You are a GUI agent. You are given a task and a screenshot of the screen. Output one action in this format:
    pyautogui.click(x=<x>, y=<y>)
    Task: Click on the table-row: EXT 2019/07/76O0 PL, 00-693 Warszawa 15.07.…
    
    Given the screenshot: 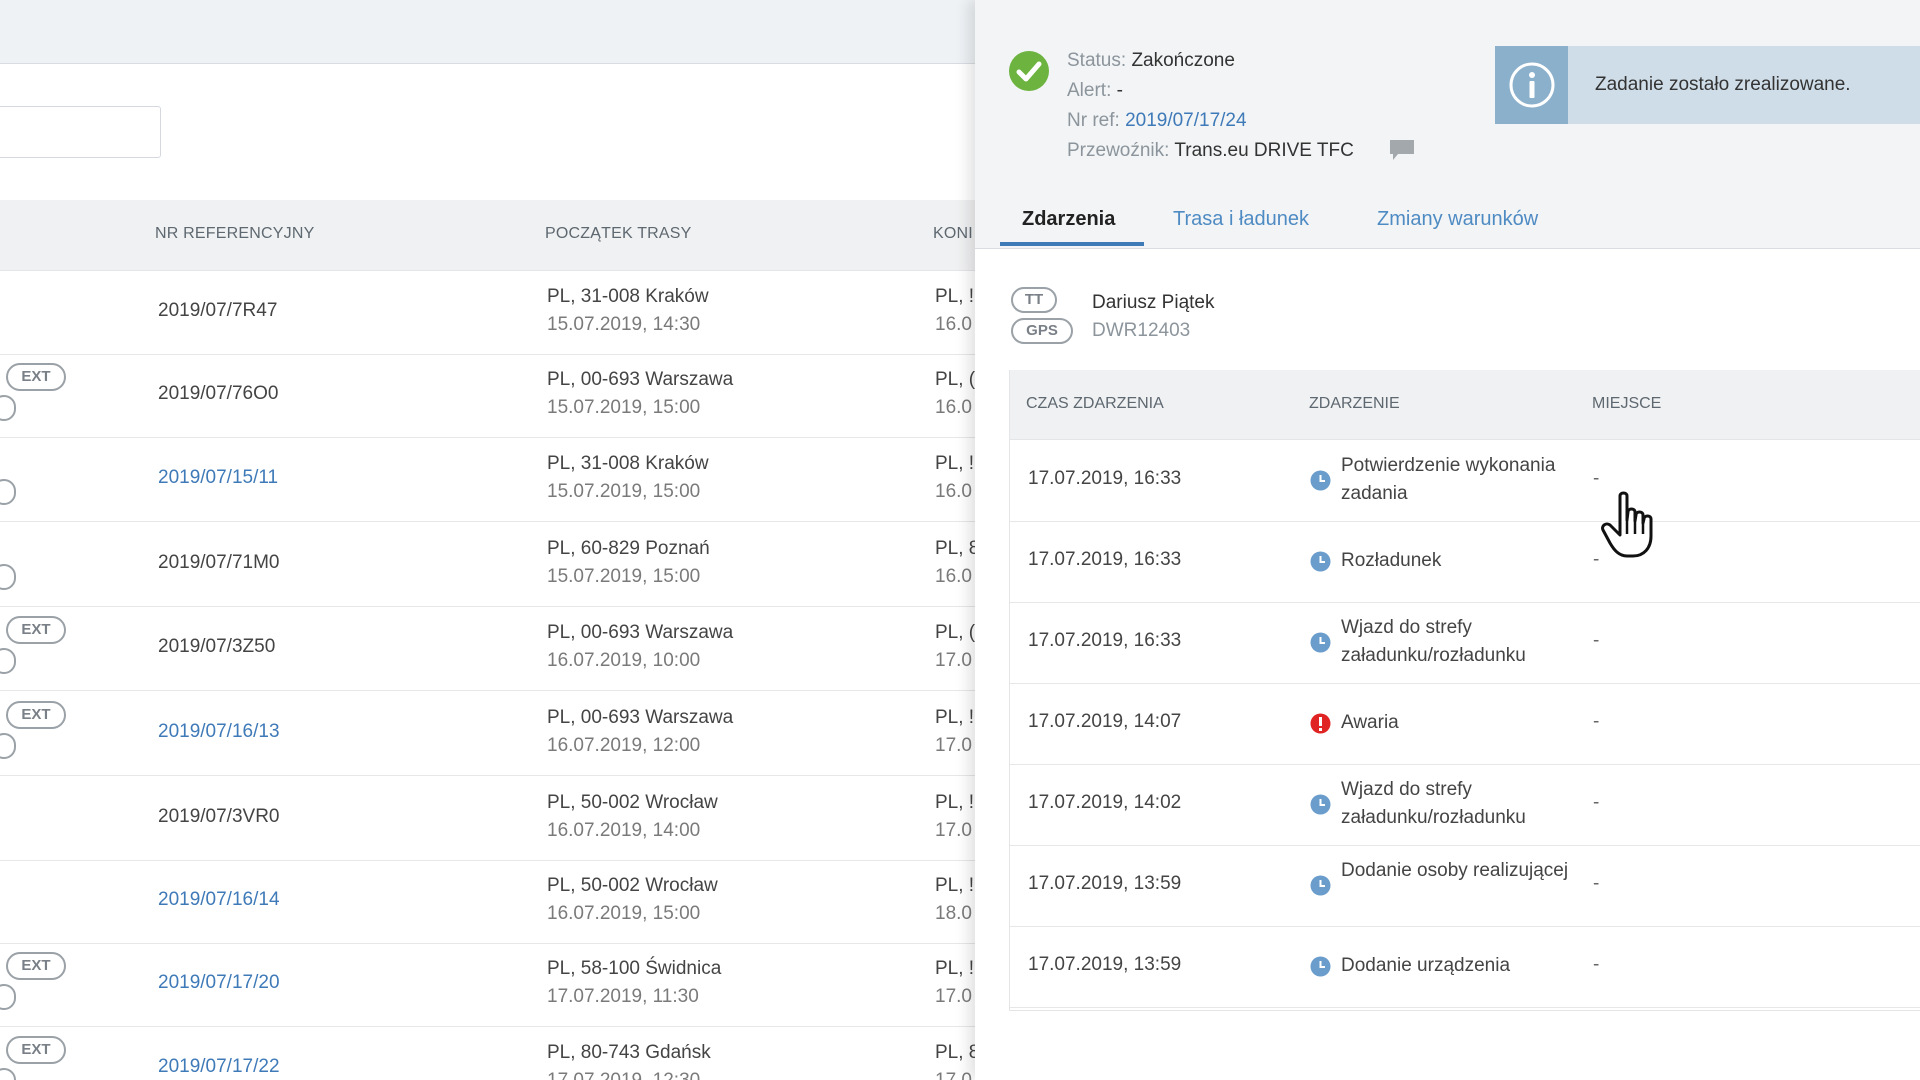 What is the action you would take?
    pyautogui.click(x=487, y=395)
    